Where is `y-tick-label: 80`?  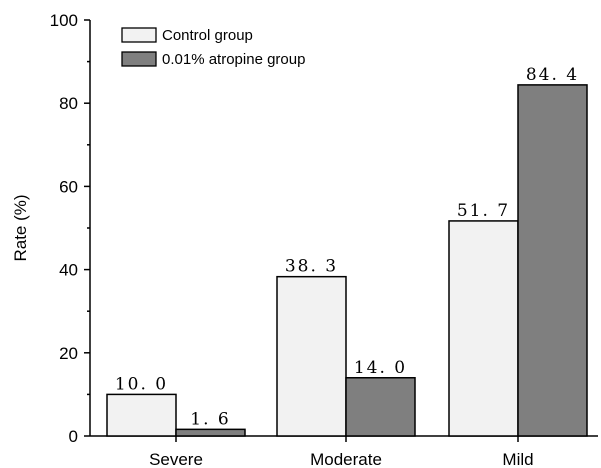 y-tick-label: 80 is located at coordinates (68, 103).